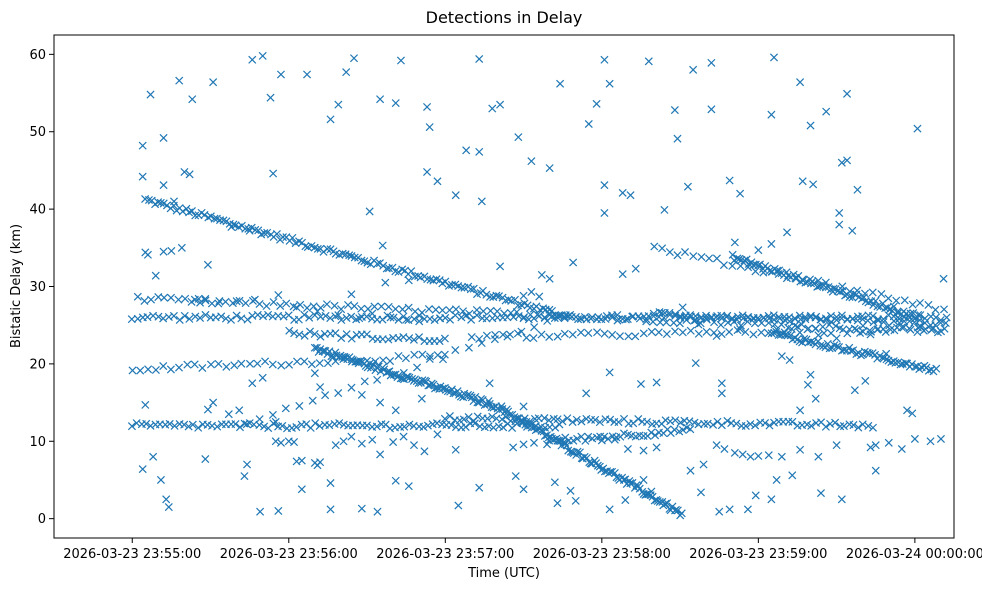 This screenshot has height=590, width=982. What do you see at coordinates (682, 430) in the screenshot?
I see `data-point-track-j` at bounding box center [682, 430].